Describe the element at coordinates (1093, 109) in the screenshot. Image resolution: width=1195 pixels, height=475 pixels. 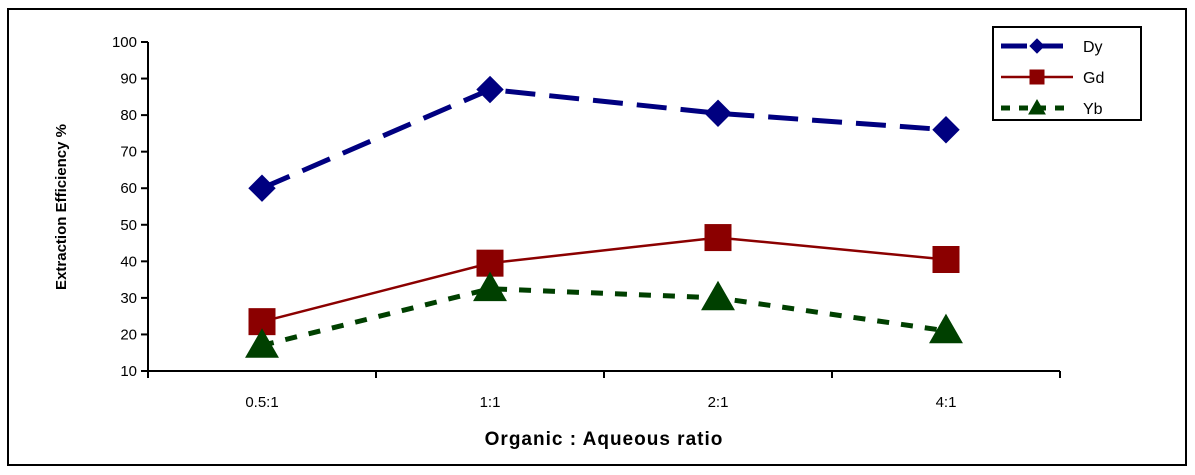
I see `legend-label-yb: Yb` at that location.